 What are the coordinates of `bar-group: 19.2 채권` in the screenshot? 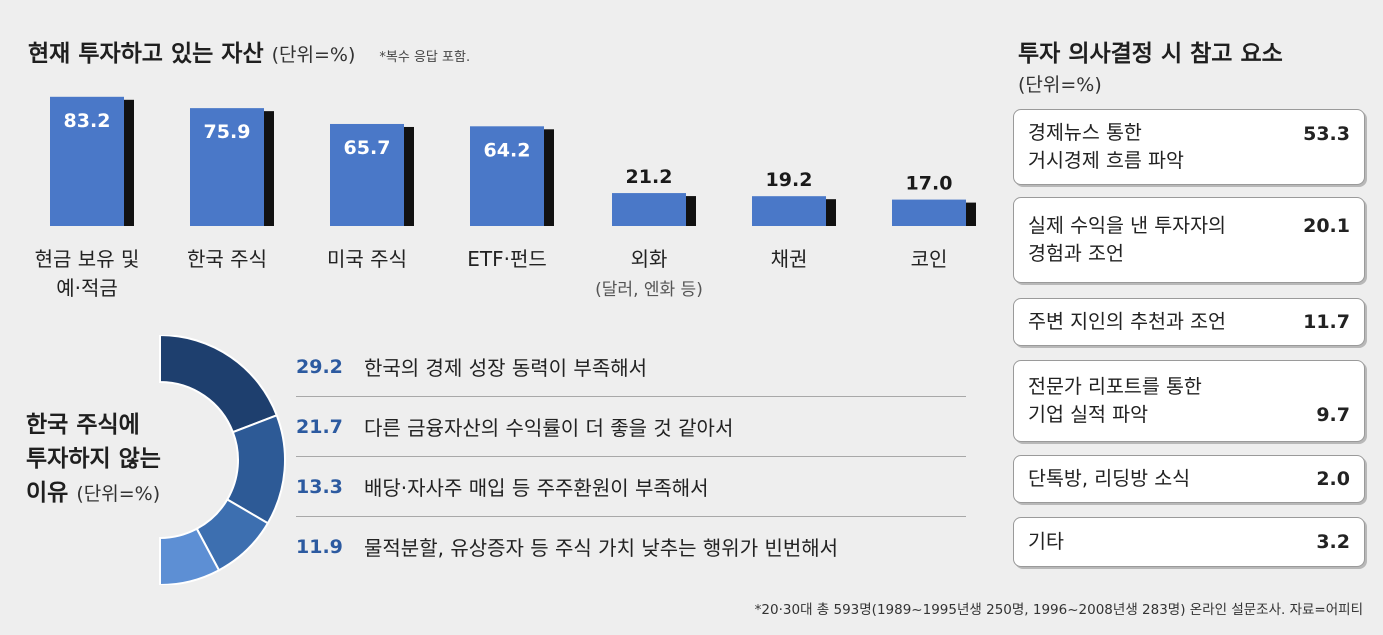 It's located at (794, 220).